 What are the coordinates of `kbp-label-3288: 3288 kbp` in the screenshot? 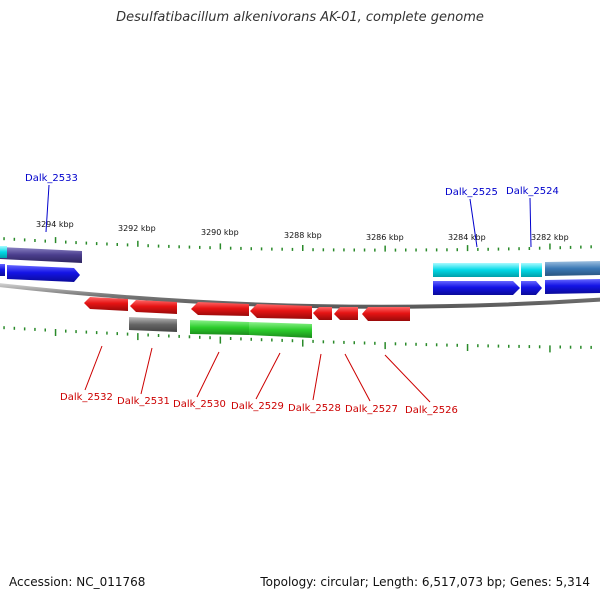 It's located at (303, 235).